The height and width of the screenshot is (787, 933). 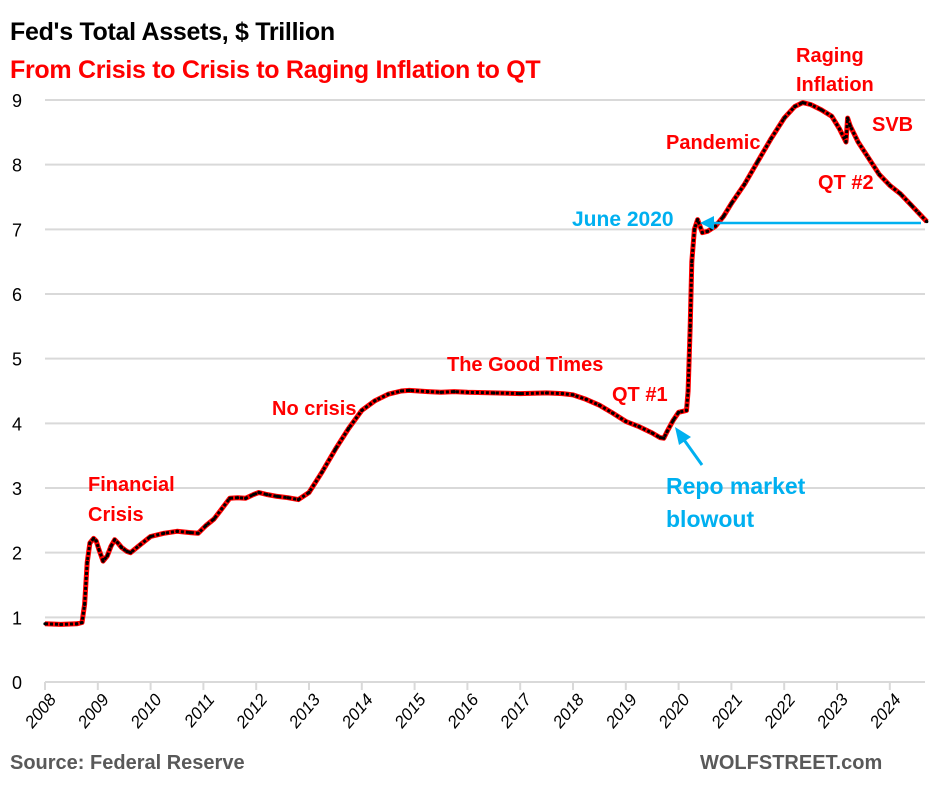 I want to click on annotation-good-times: The Good Times, so click(x=525, y=365).